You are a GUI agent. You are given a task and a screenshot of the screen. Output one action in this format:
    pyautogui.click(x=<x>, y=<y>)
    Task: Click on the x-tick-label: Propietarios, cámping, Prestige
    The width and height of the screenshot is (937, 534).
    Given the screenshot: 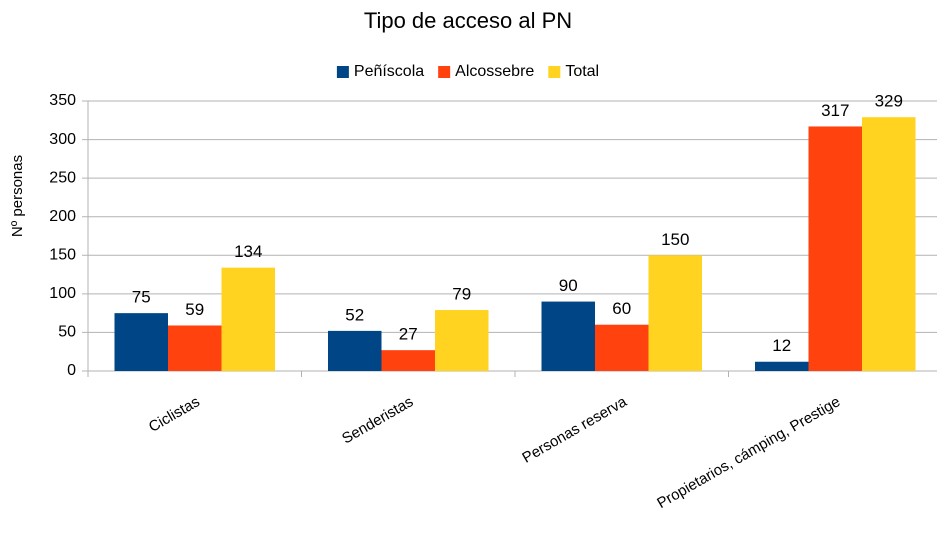 What is the action you would take?
    pyautogui.click(x=748, y=452)
    